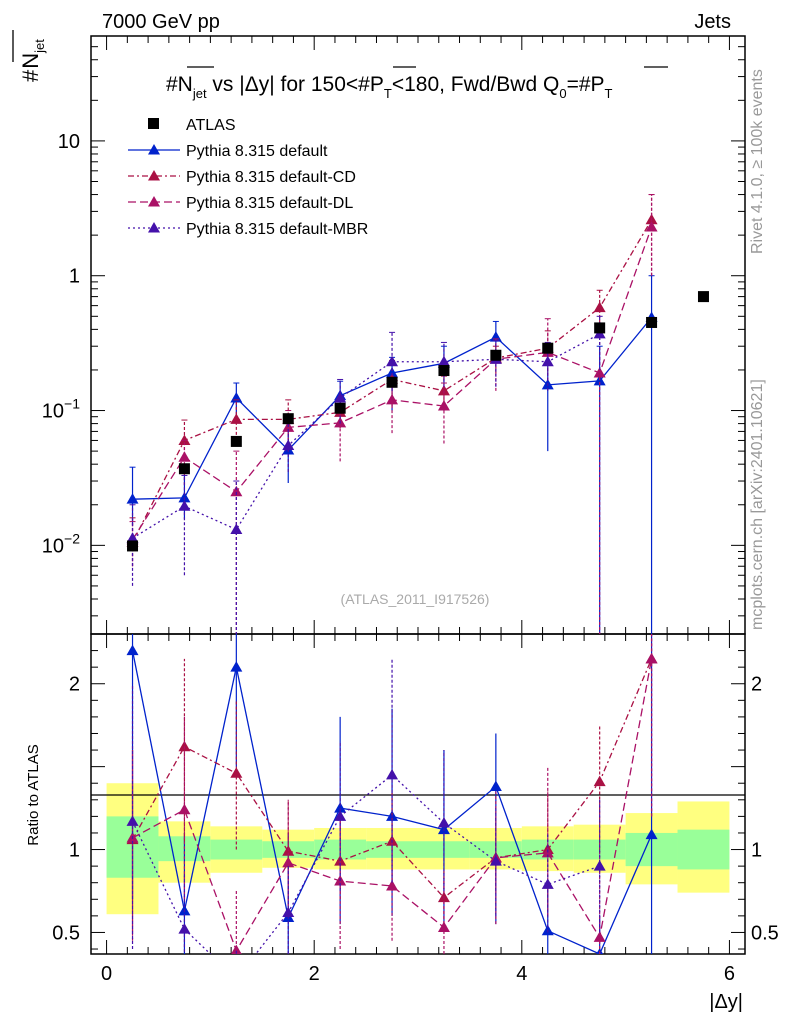 This screenshot has height=1024, width=786. Describe the element at coordinates (729, 974) in the screenshot. I see `x-tick-label: 6` at that location.